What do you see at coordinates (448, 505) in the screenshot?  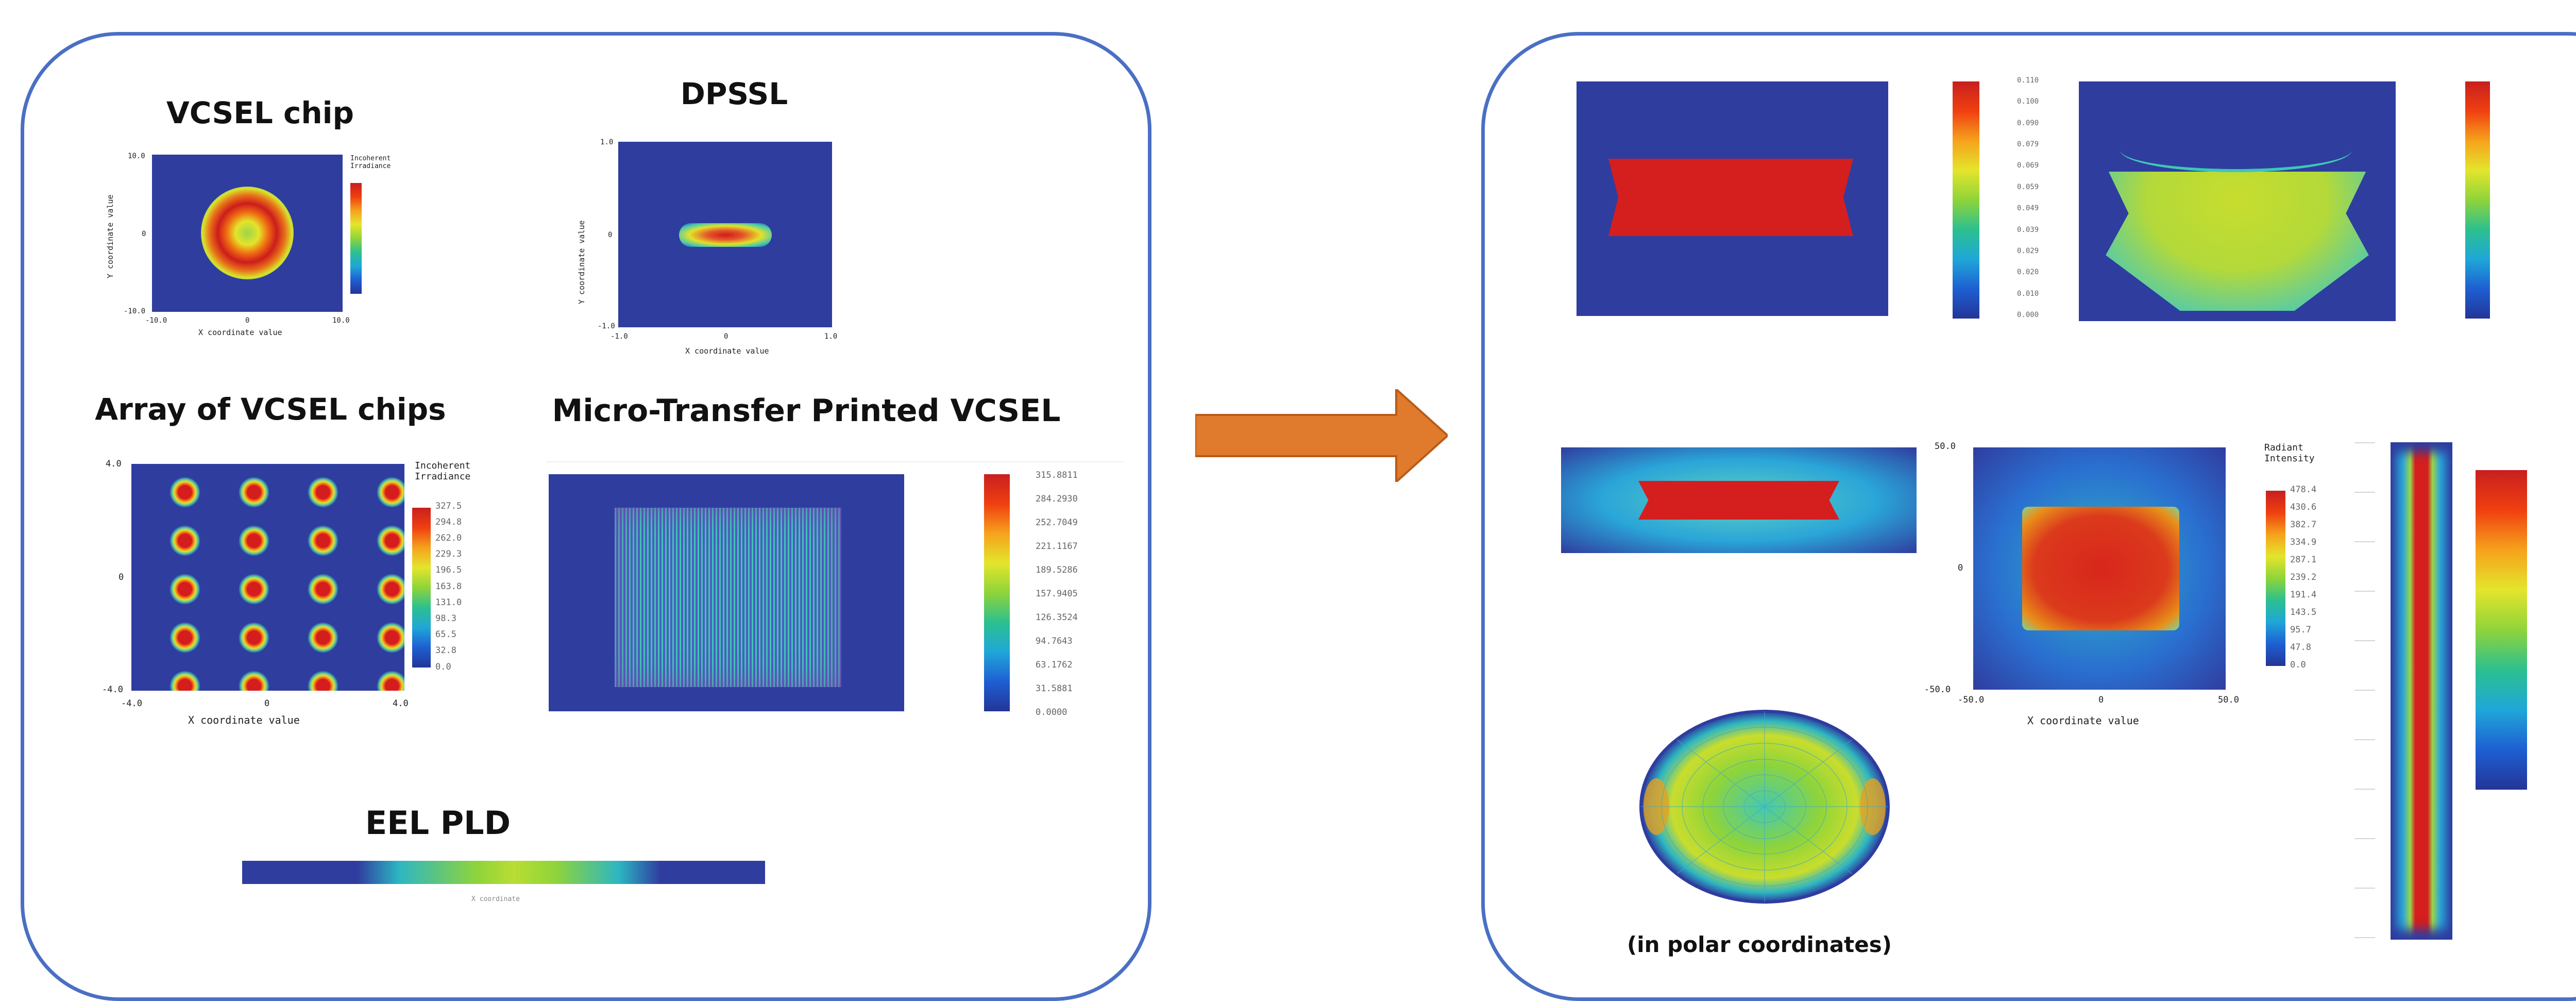 I see `colorbar-tick-label: 327.5` at bounding box center [448, 505].